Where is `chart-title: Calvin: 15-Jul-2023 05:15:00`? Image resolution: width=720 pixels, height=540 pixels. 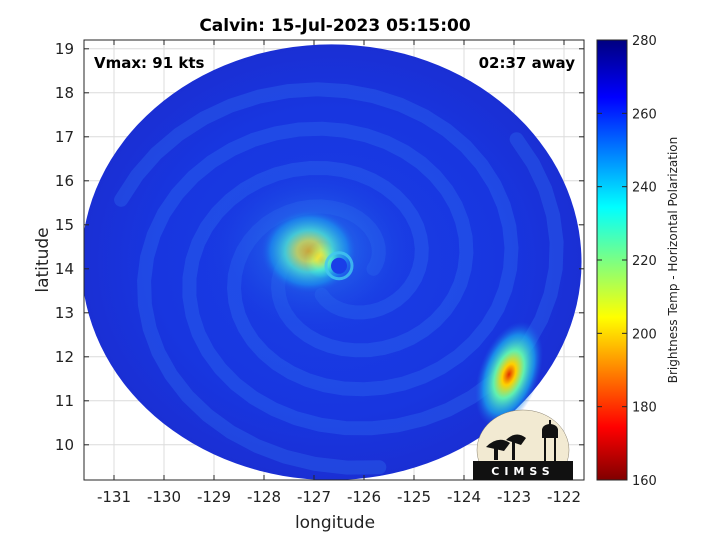
chart-title: Calvin: 15-Jul-2023 05:15:00 is located at coordinates (334, 26).